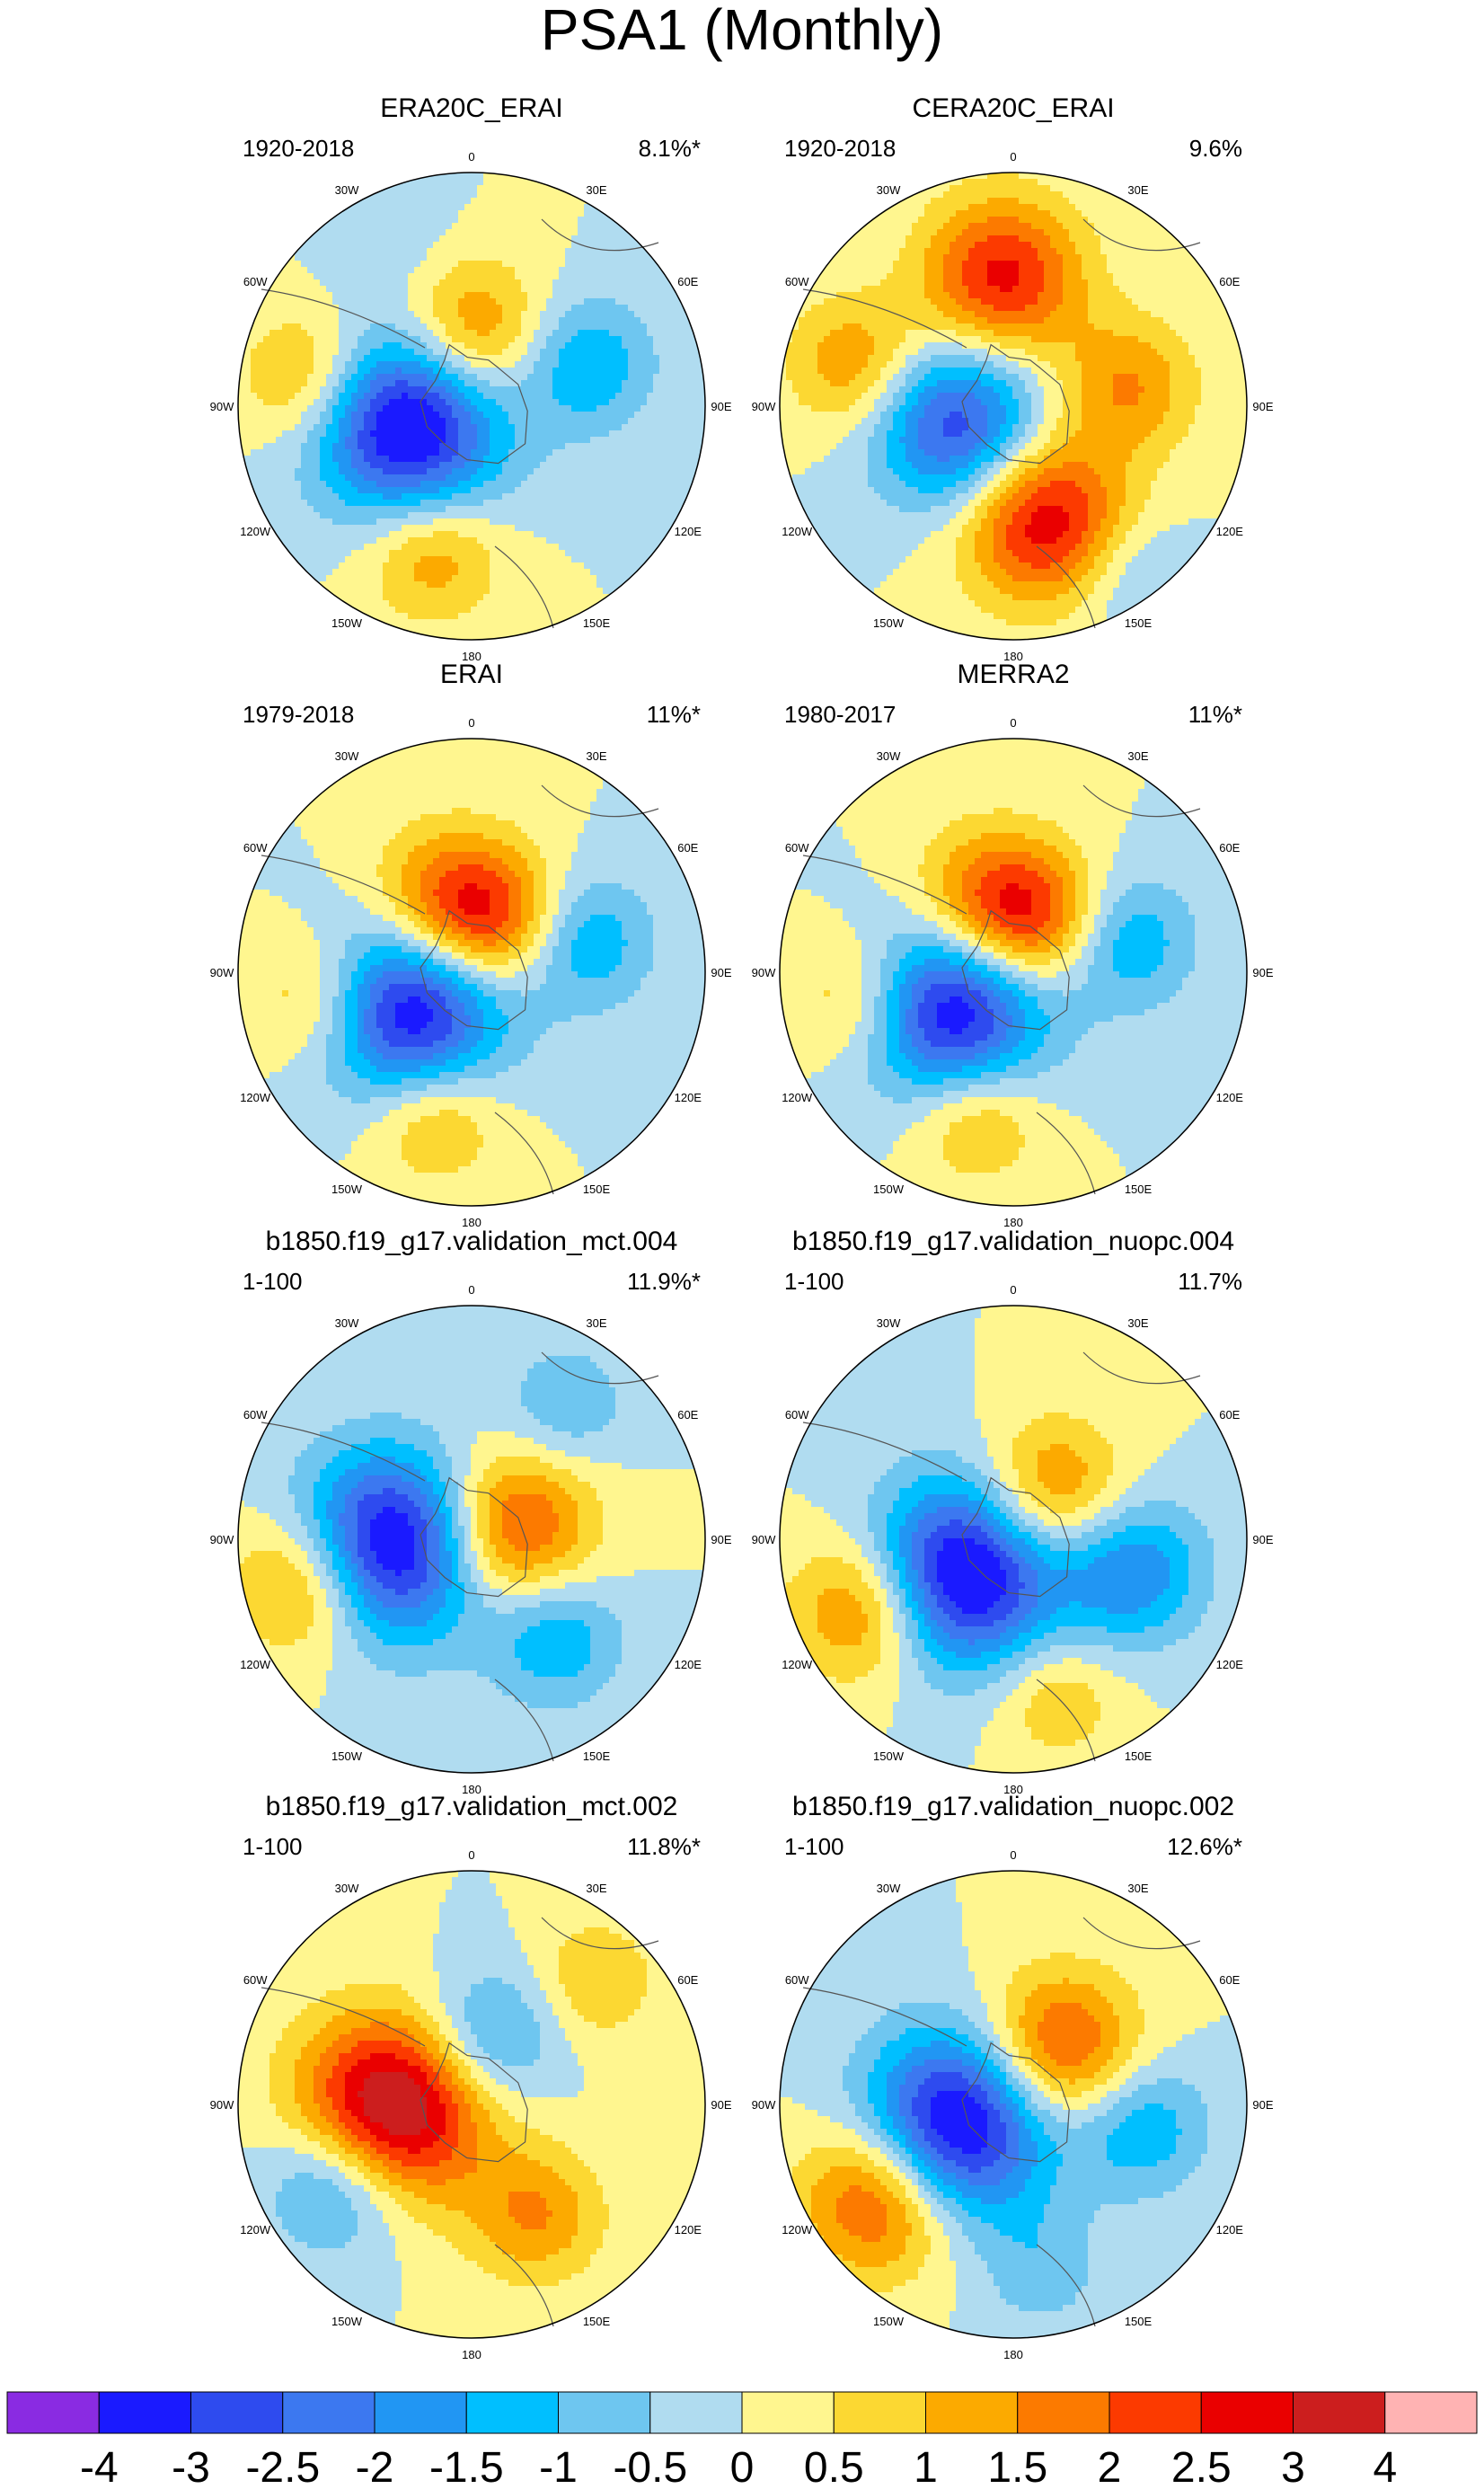 The height and width of the screenshot is (2489, 1484). What do you see at coordinates (1201, 2466) in the screenshot?
I see `colorbar-tick-label: 2.5` at bounding box center [1201, 2466].